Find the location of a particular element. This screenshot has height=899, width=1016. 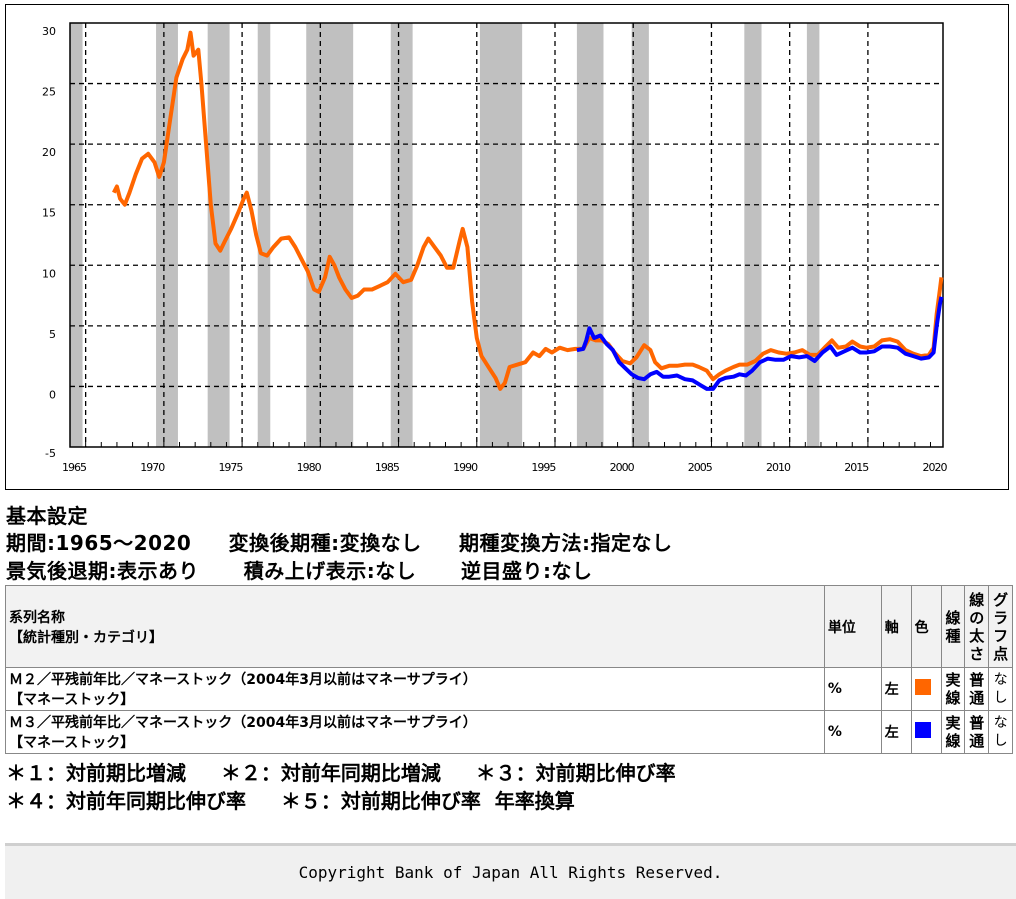

x-tick-label: 1995 is located at coordinates (543, 467).